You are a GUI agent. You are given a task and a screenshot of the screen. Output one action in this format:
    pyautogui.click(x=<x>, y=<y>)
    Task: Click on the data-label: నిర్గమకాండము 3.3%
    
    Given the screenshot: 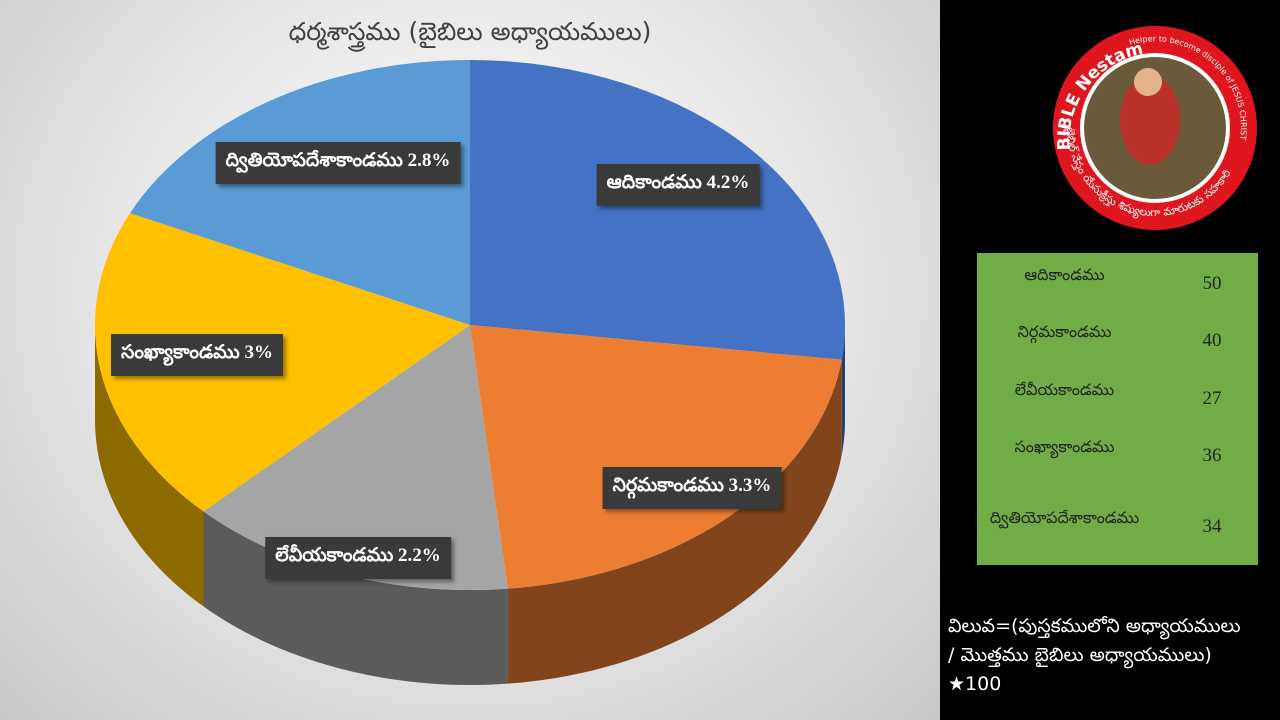 What is the action you would take?
    pyautogui.click(x=692, y=488)
    